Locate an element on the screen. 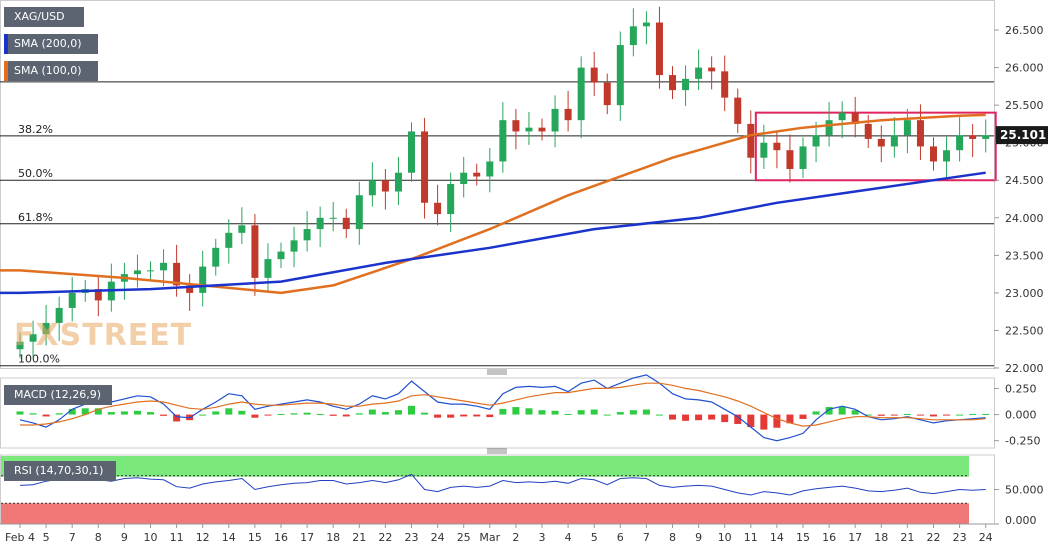 This screenshot has height=554, width=1060. rsi-panel: 50.000 0.000 is located at coordinates (522, 491).